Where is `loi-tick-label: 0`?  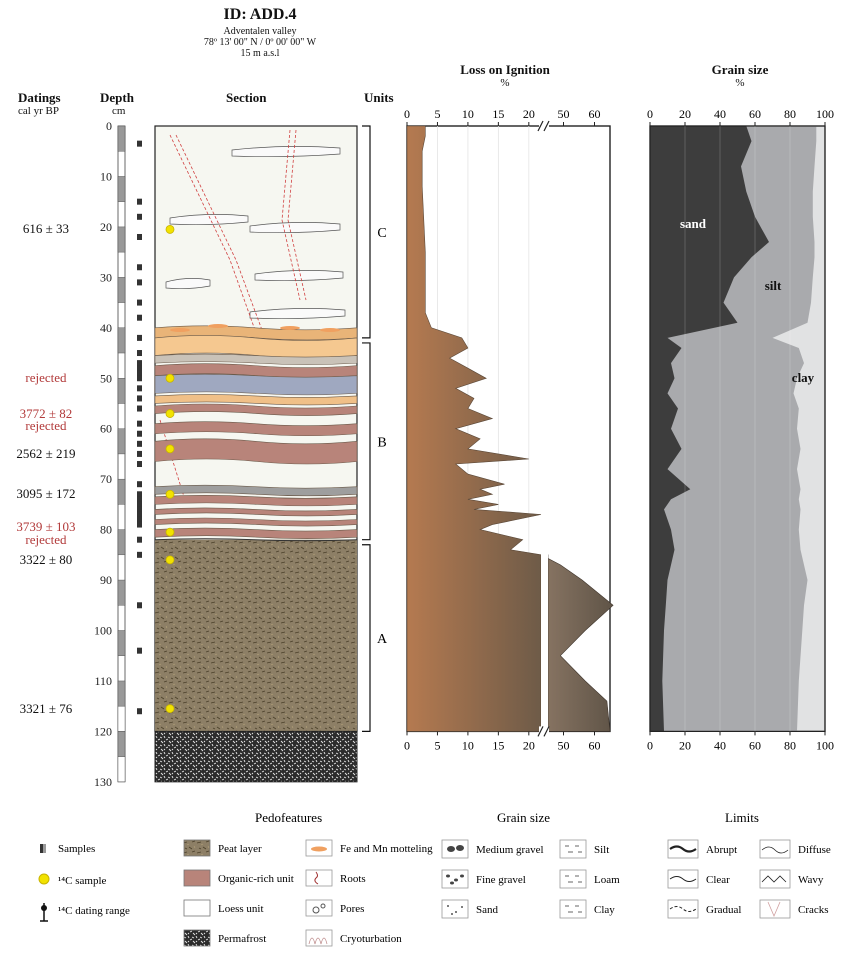 loi-tick-label: 0 is located at coordinates (407, 745).